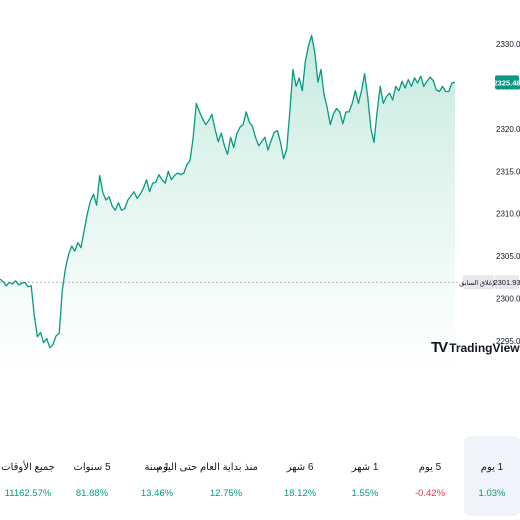 This screenshot has height=520, width=520. Describe the element at coordinates (92, 467) in the screenshot. I see `period-label: 5 سنوات` at that location.